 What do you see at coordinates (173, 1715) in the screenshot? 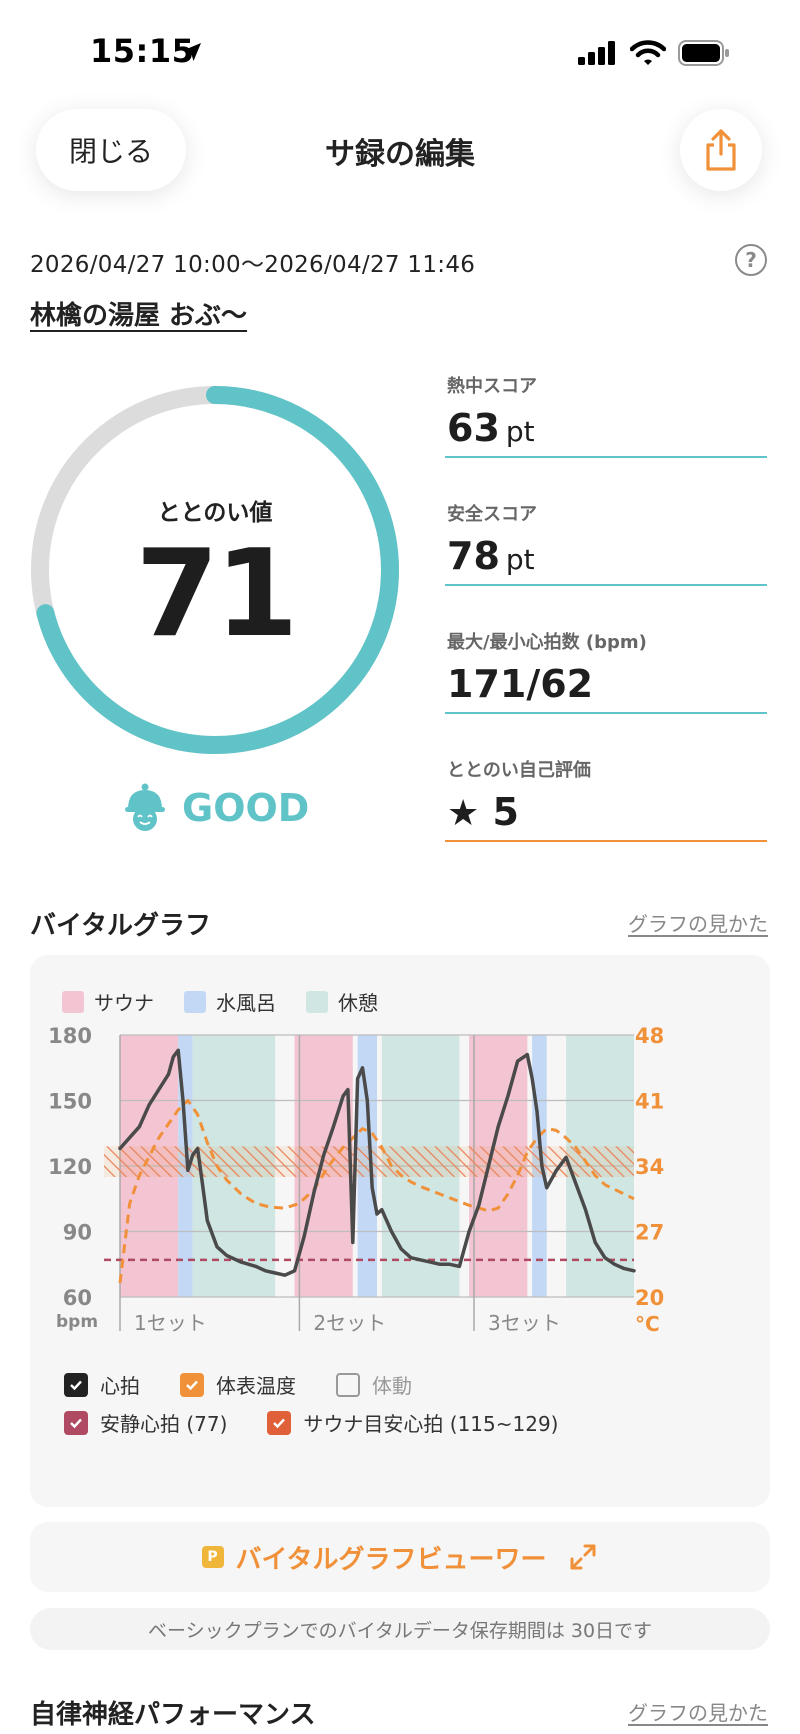
I see `autonomic-title: 自律神経パフォーマンス` at bounding box center [173, 1715].